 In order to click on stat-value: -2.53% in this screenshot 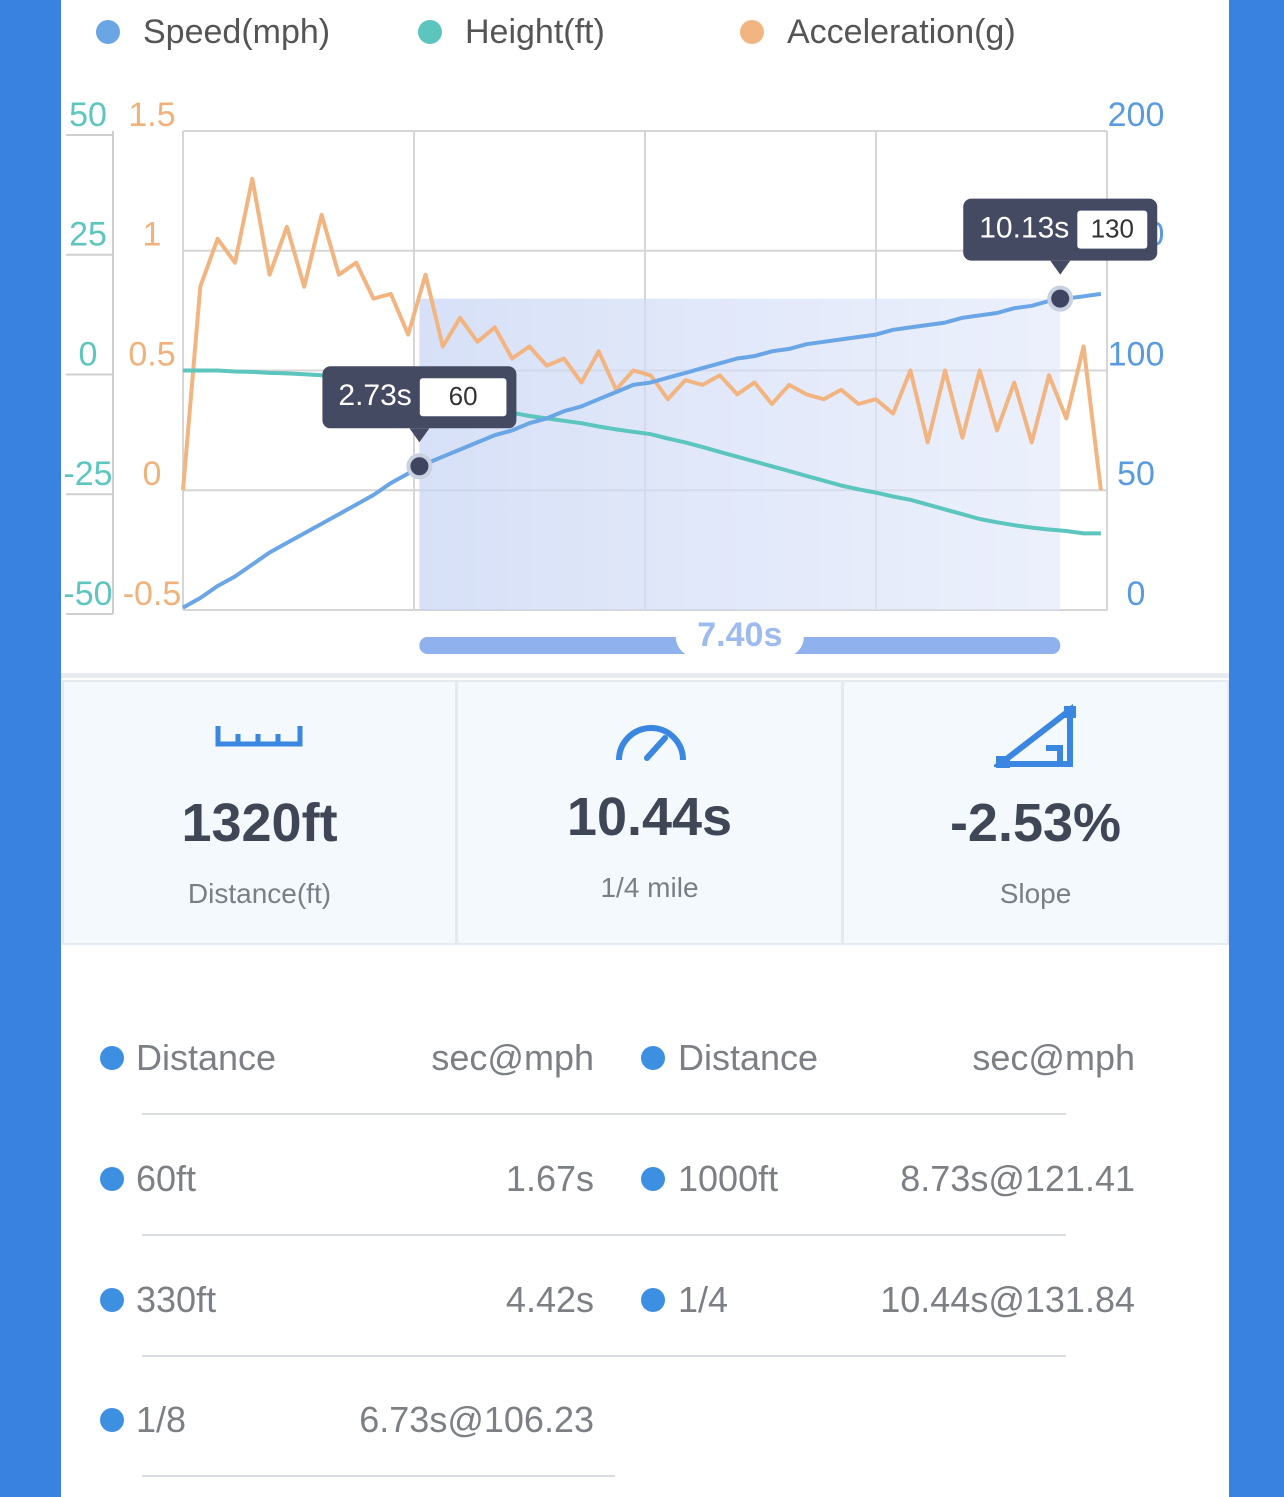, I will do `click(1035, 823)`.